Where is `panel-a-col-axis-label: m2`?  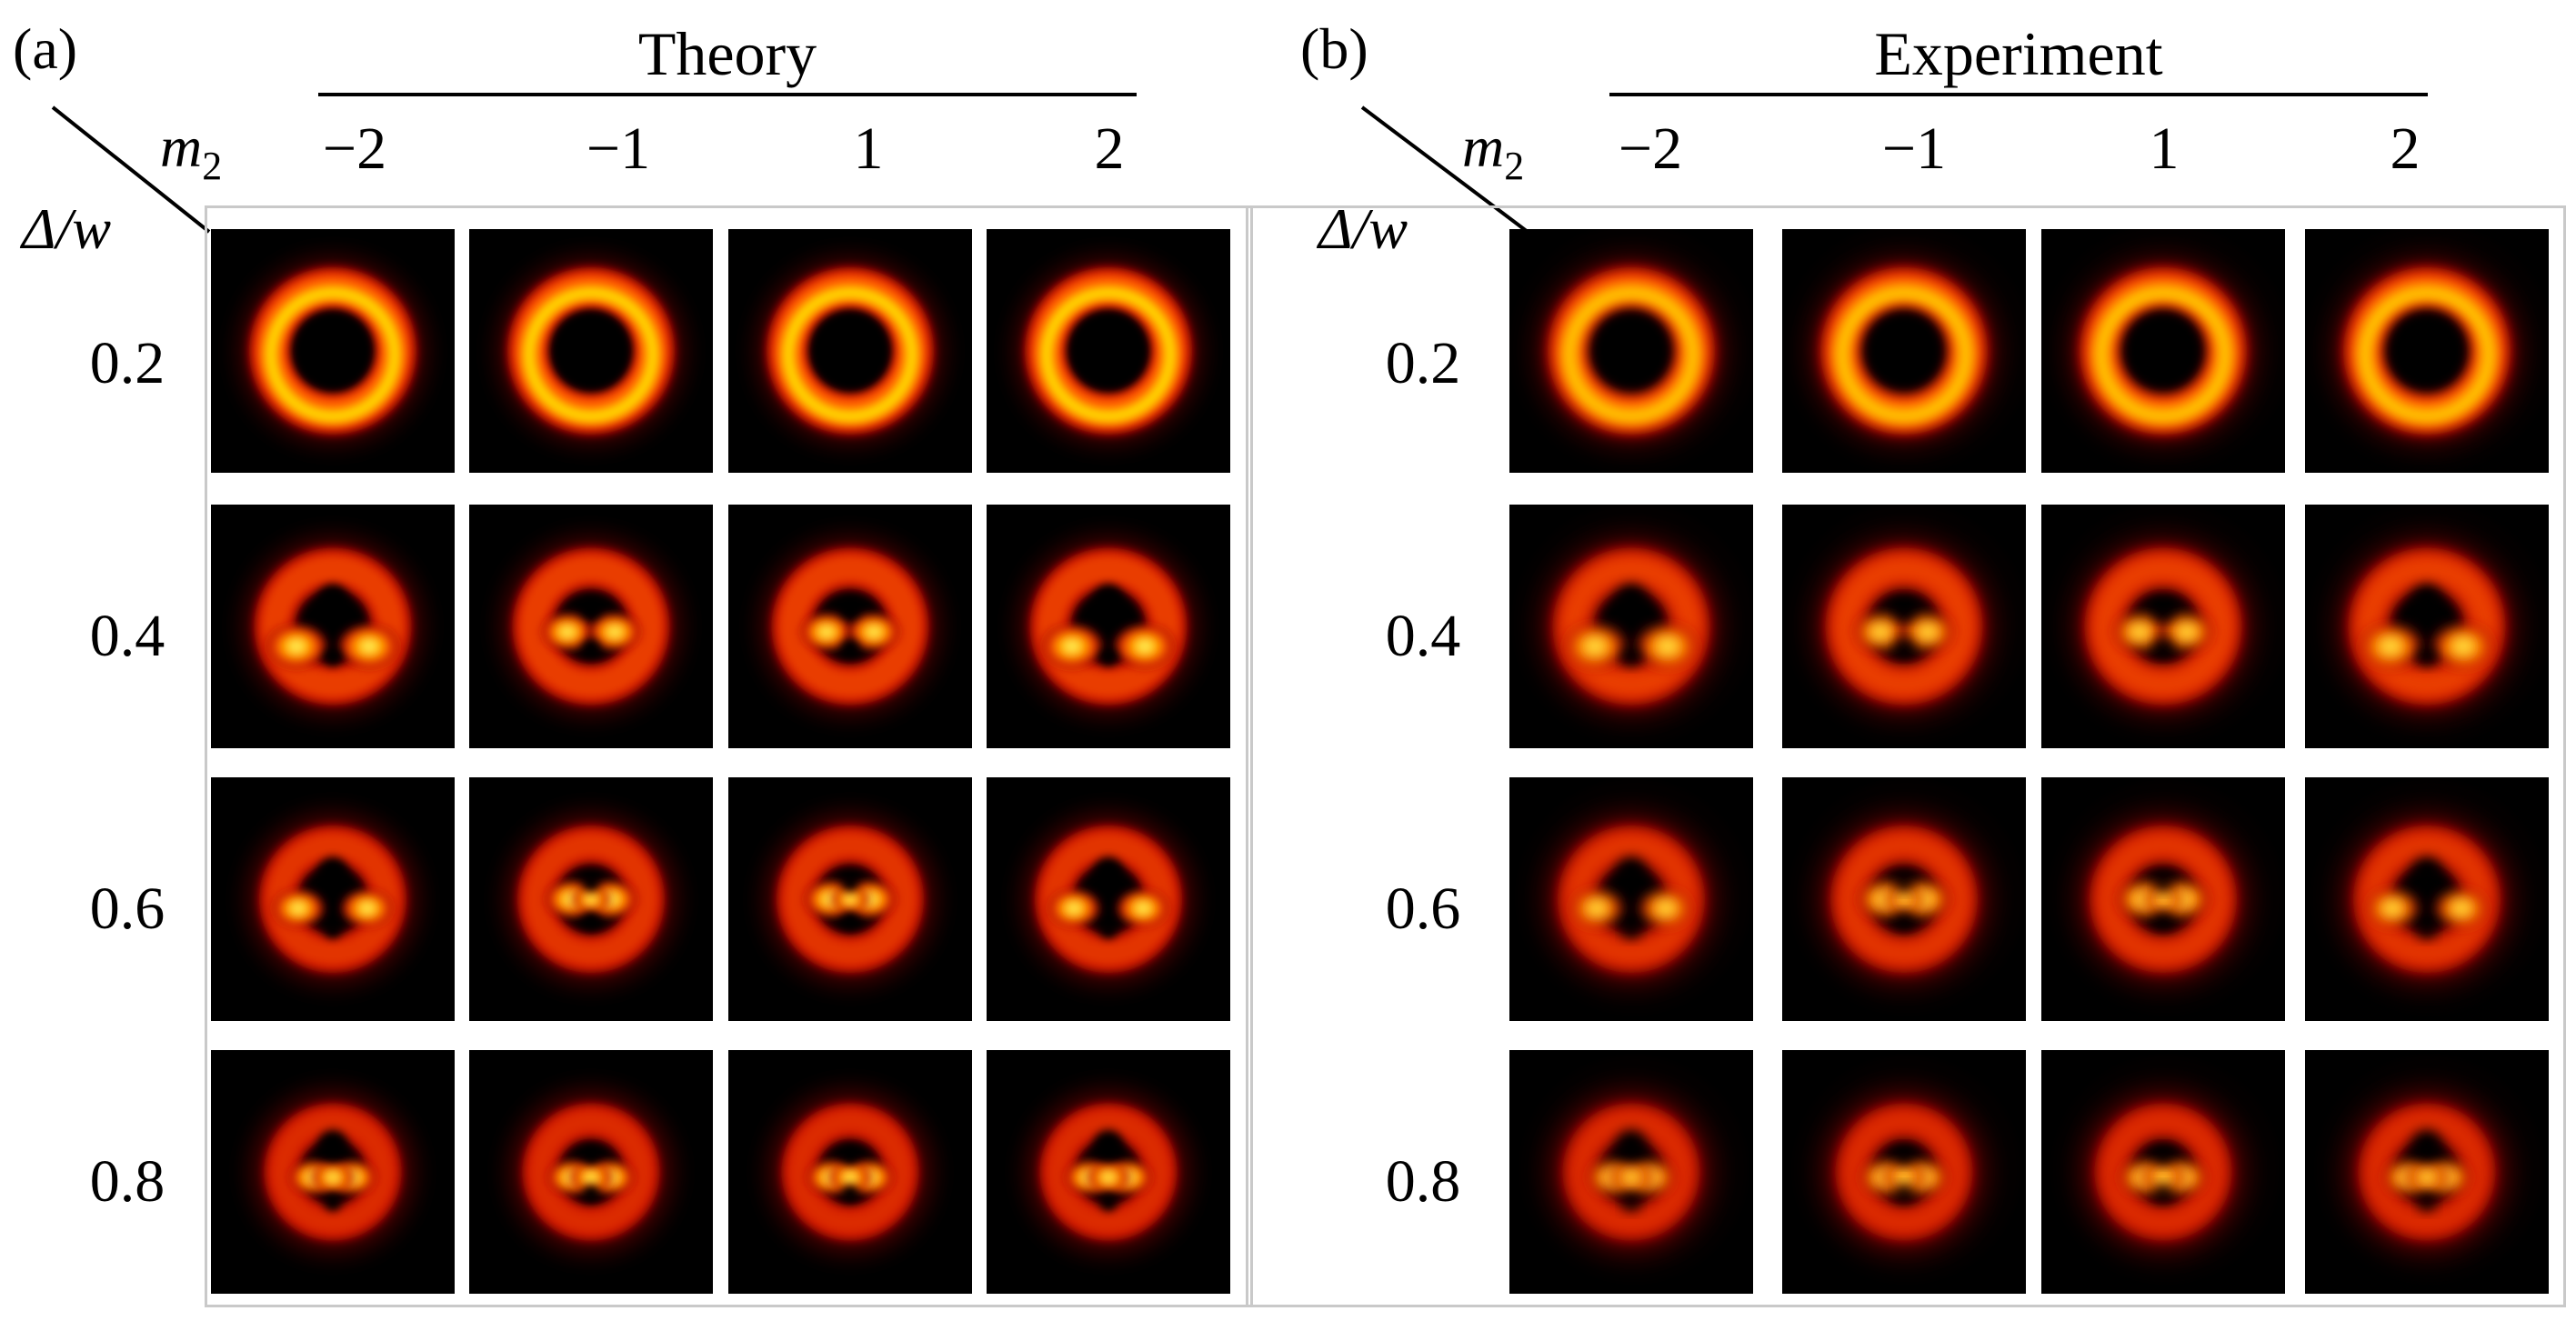
panel-a-col-axis-label: m2 is located at coordinates (191, 152).